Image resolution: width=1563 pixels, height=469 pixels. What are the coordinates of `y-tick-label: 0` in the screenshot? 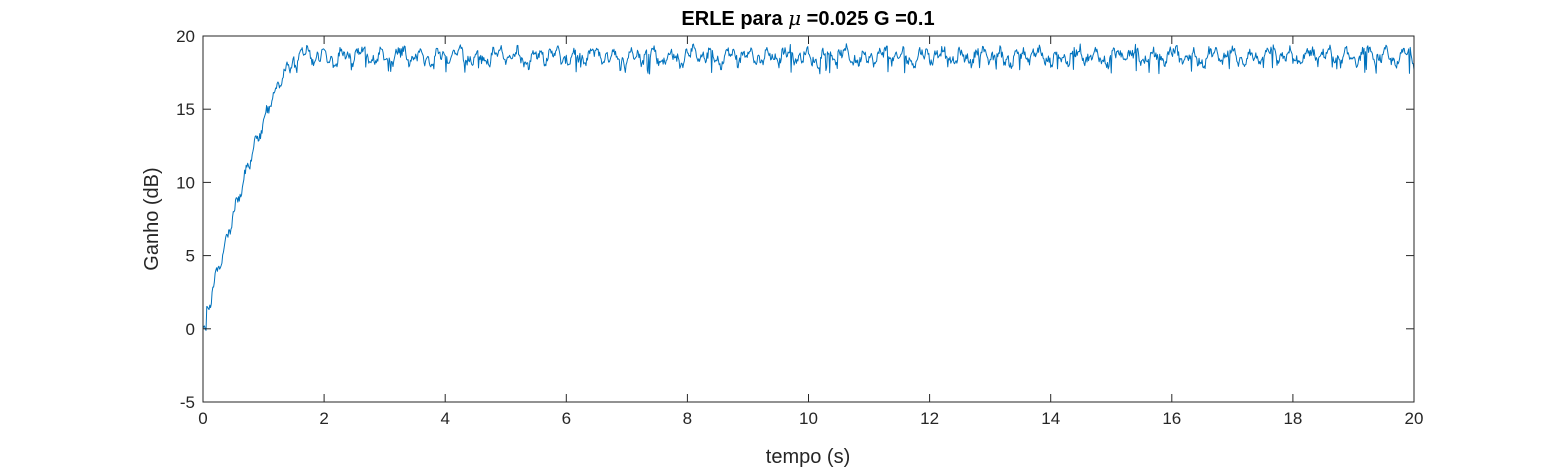 It's located at (190, 329).